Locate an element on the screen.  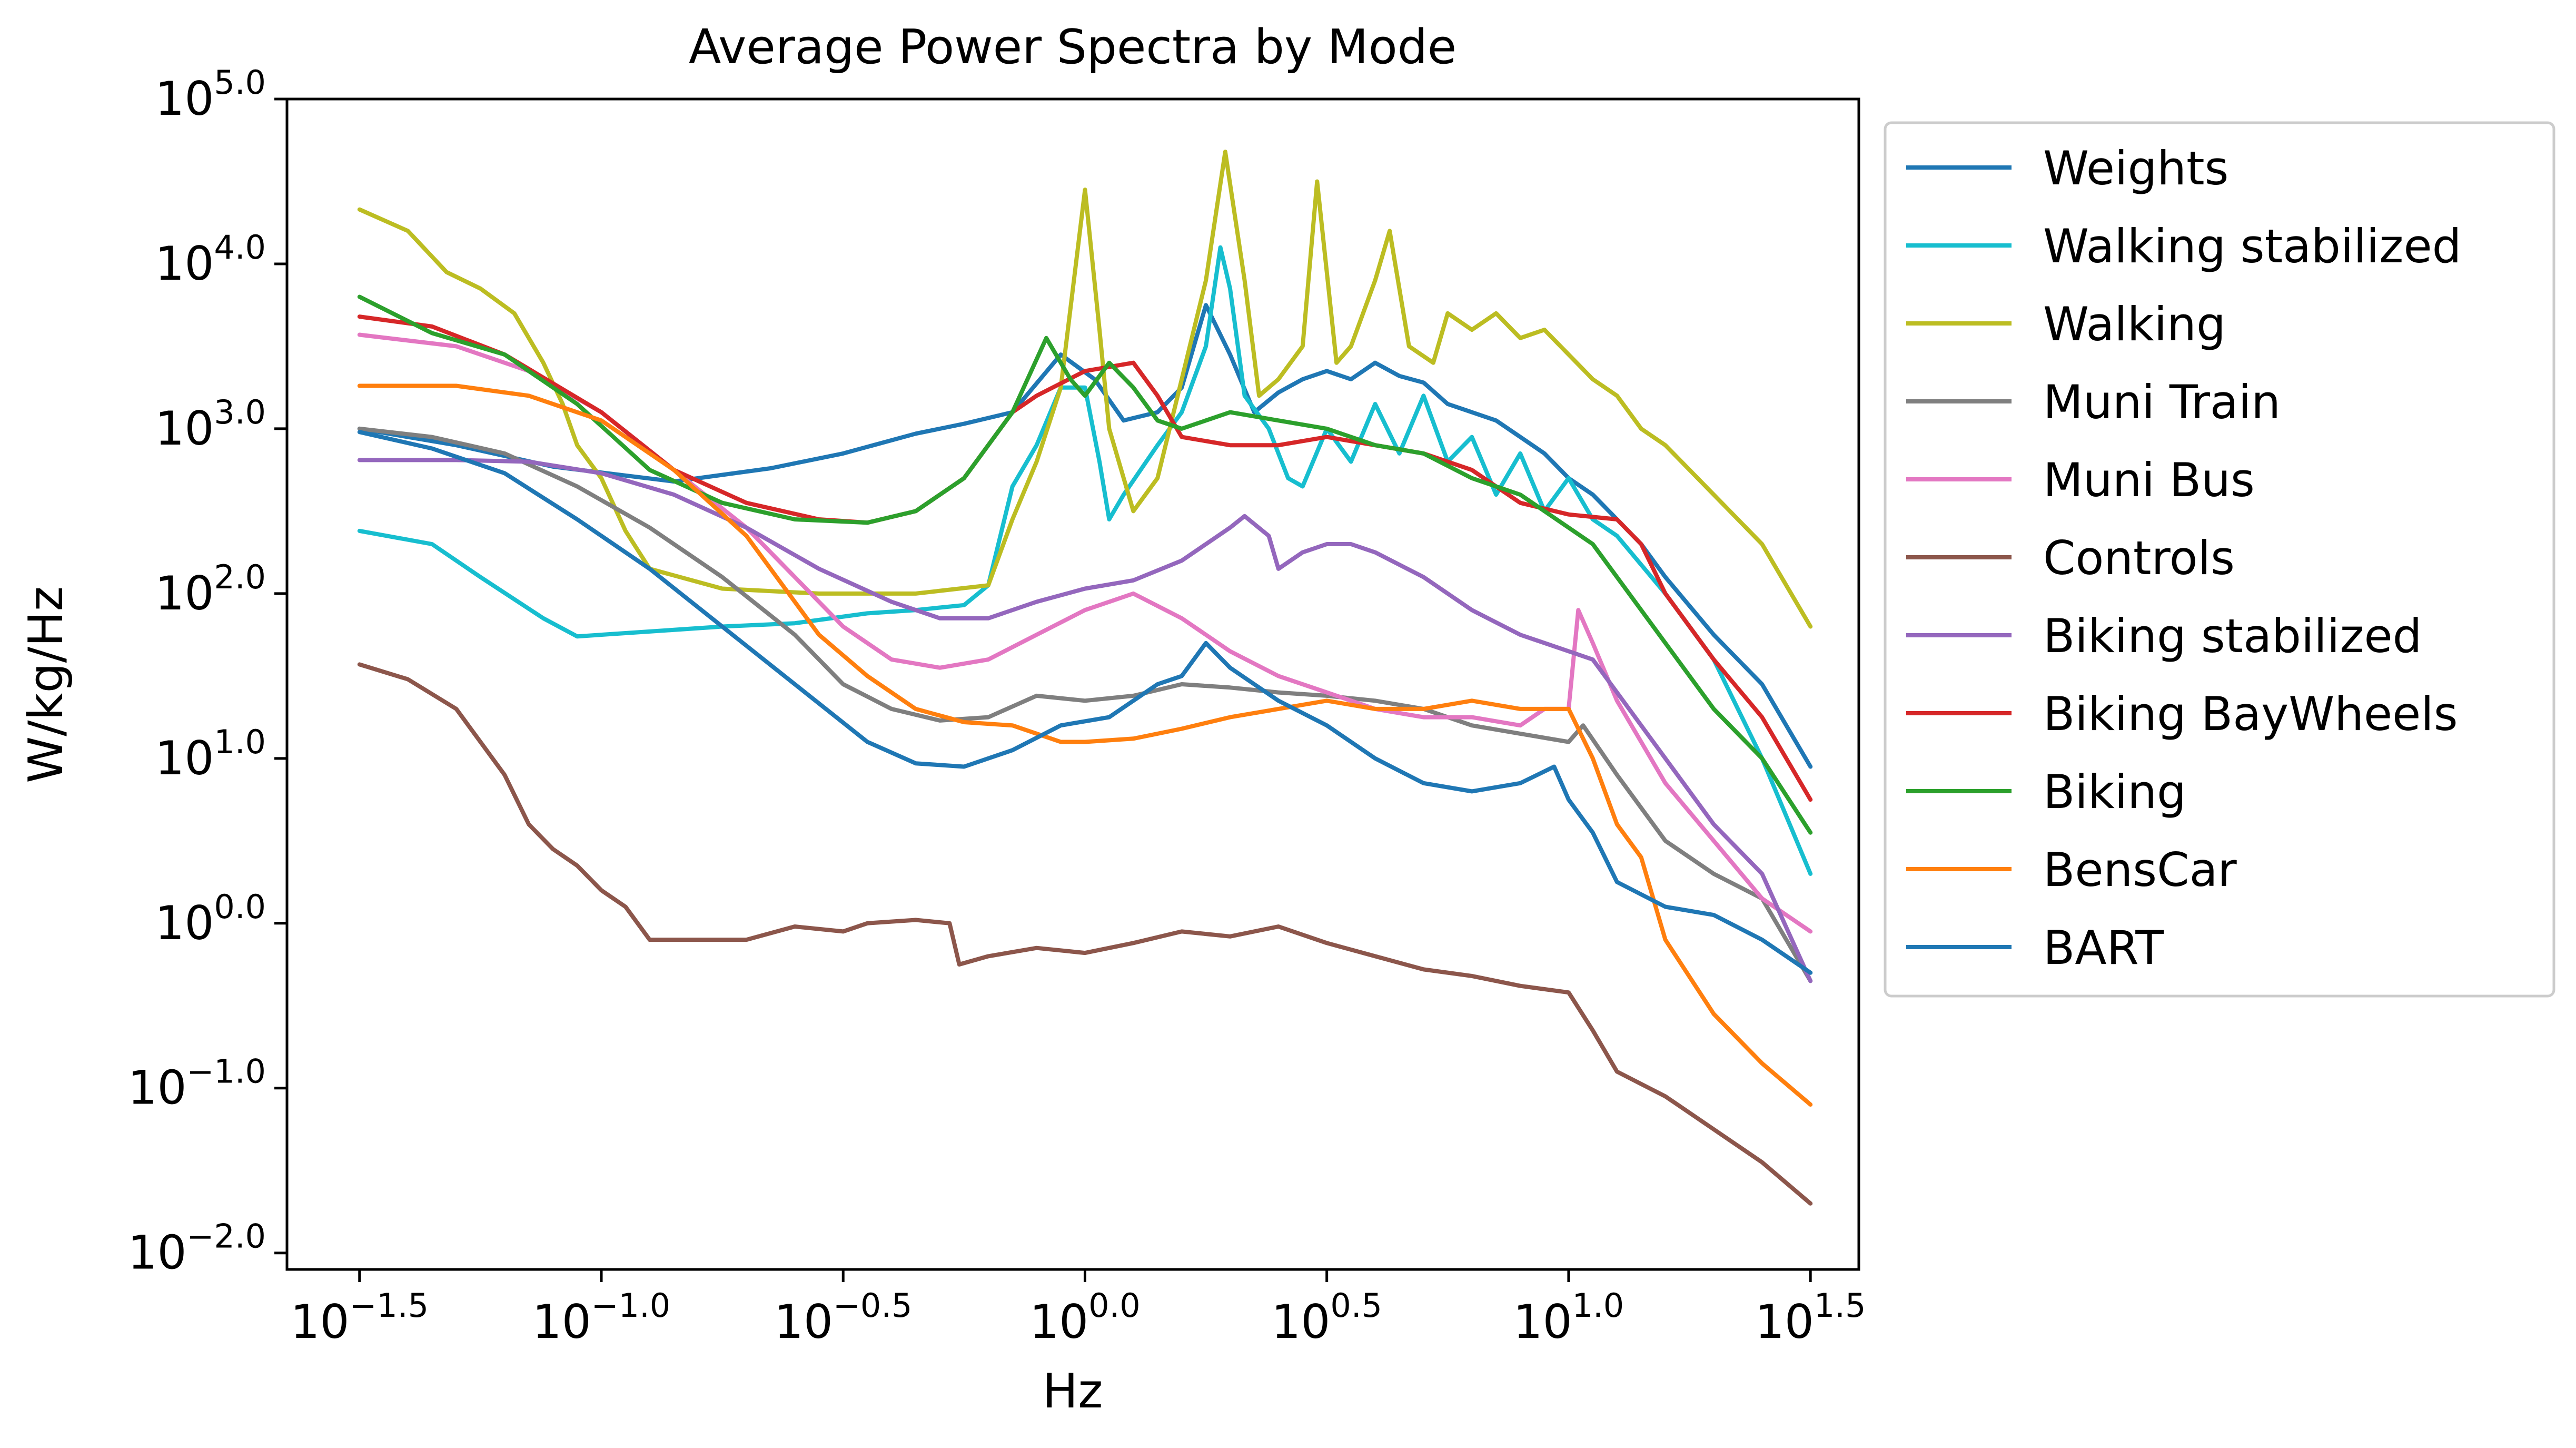
x-tick-label: 101.0 is located at coordinates (1568, 1317).